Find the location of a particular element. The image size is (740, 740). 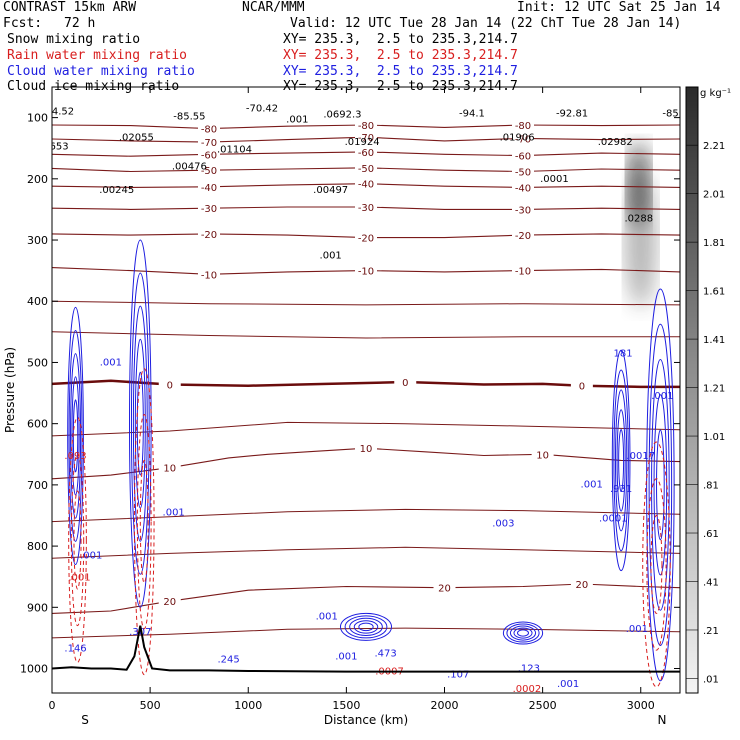

contour-annotation-17: .0288 is located at coordinates (638, 219).